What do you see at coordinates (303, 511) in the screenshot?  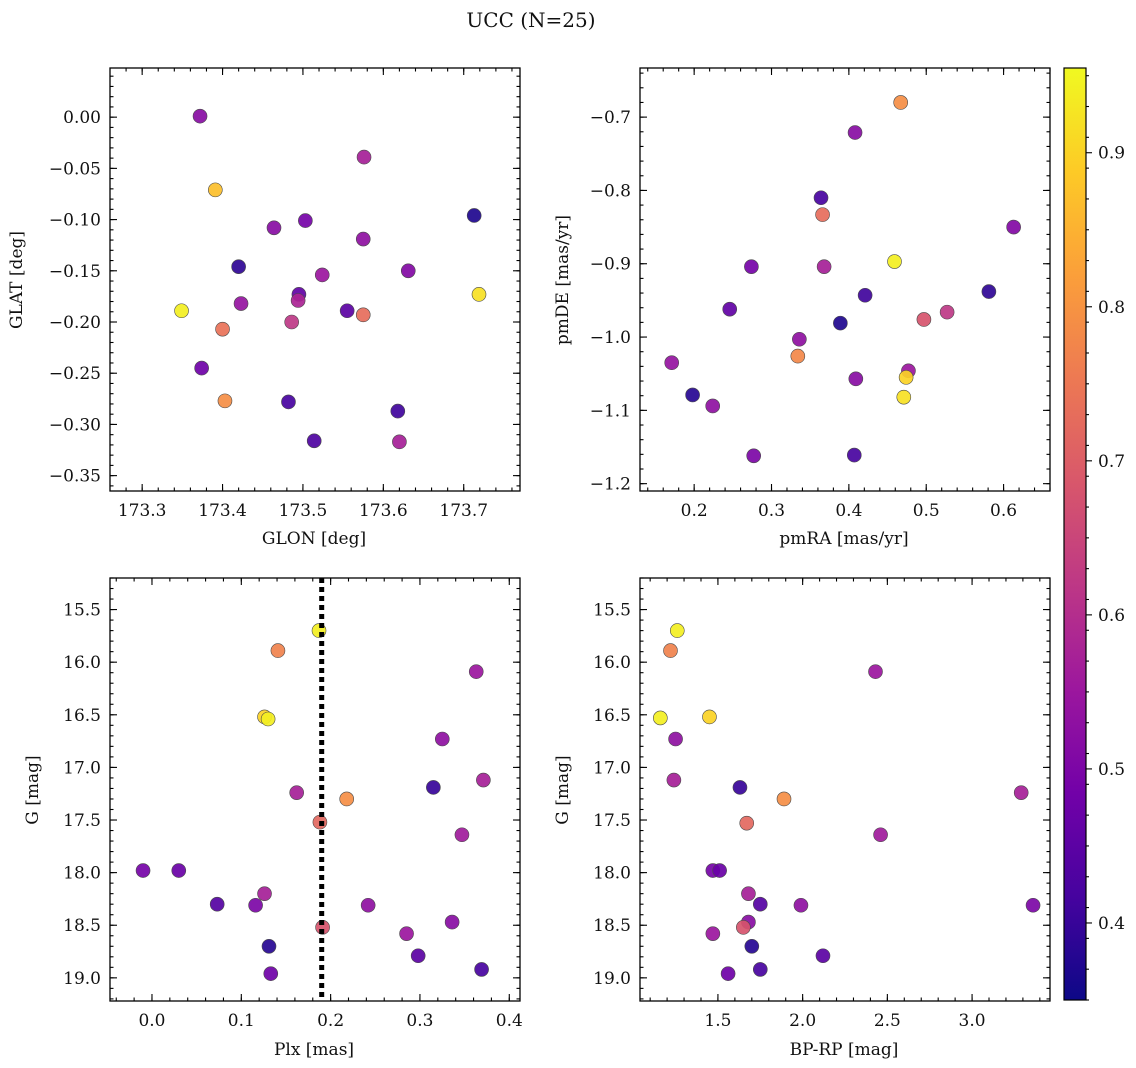 I see `x-tick-label: 173.5` at bounding box center [303, 511].